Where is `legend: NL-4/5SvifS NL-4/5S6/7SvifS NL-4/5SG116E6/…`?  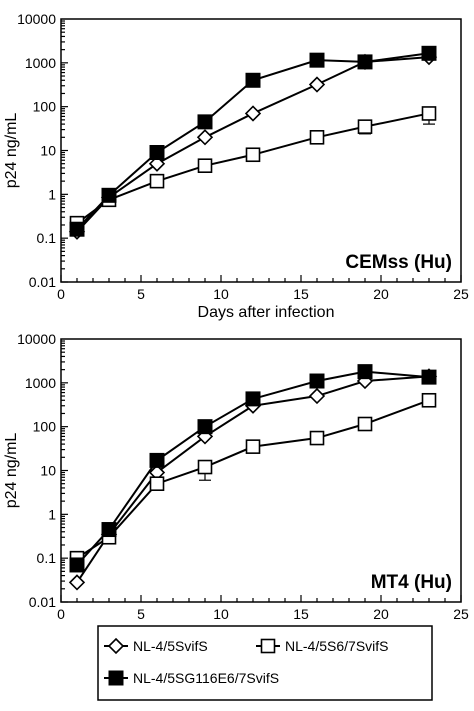 legend: NL-4/5SvifS NL-4/5S6/7SvifS NL-4/5SG116E6/… is located at coordinates (265, 663).